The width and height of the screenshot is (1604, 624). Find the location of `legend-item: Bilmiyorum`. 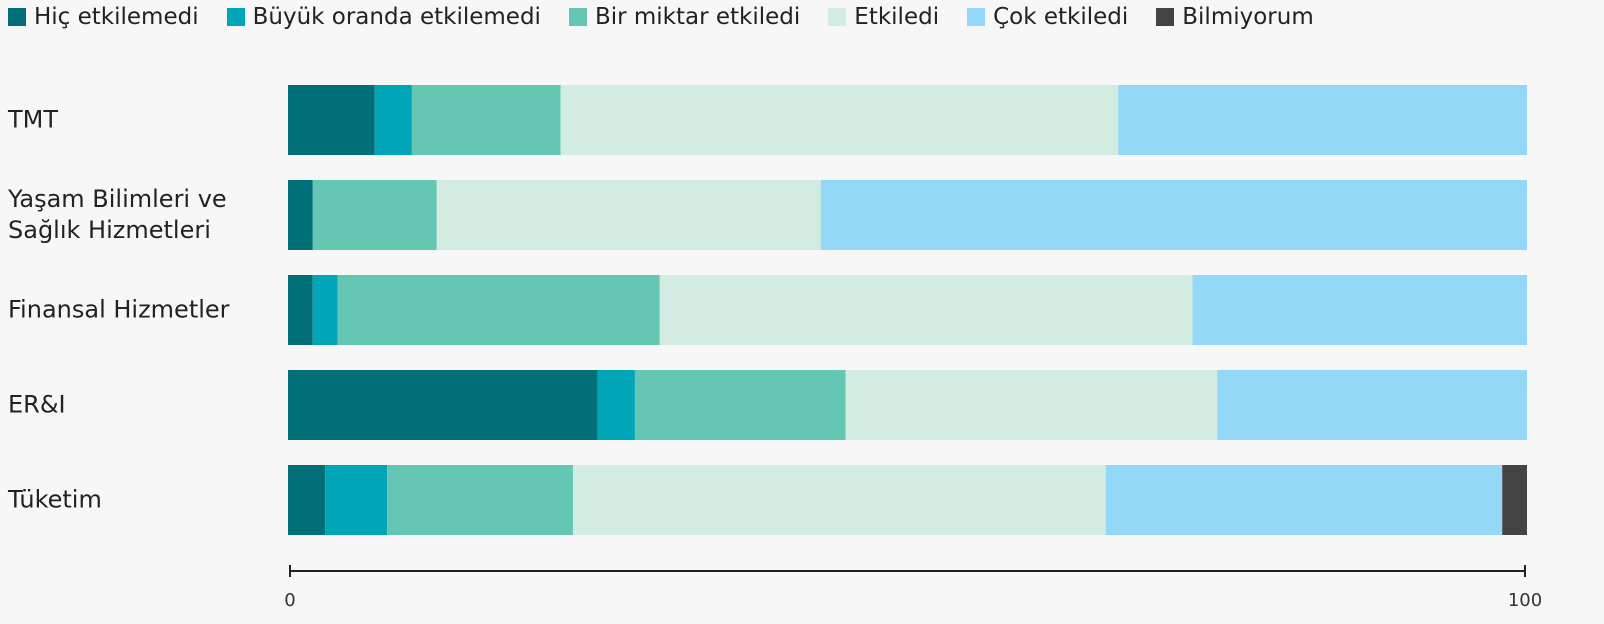

legend-item: Bilmiyorum is located at coordinates (1235, 17).